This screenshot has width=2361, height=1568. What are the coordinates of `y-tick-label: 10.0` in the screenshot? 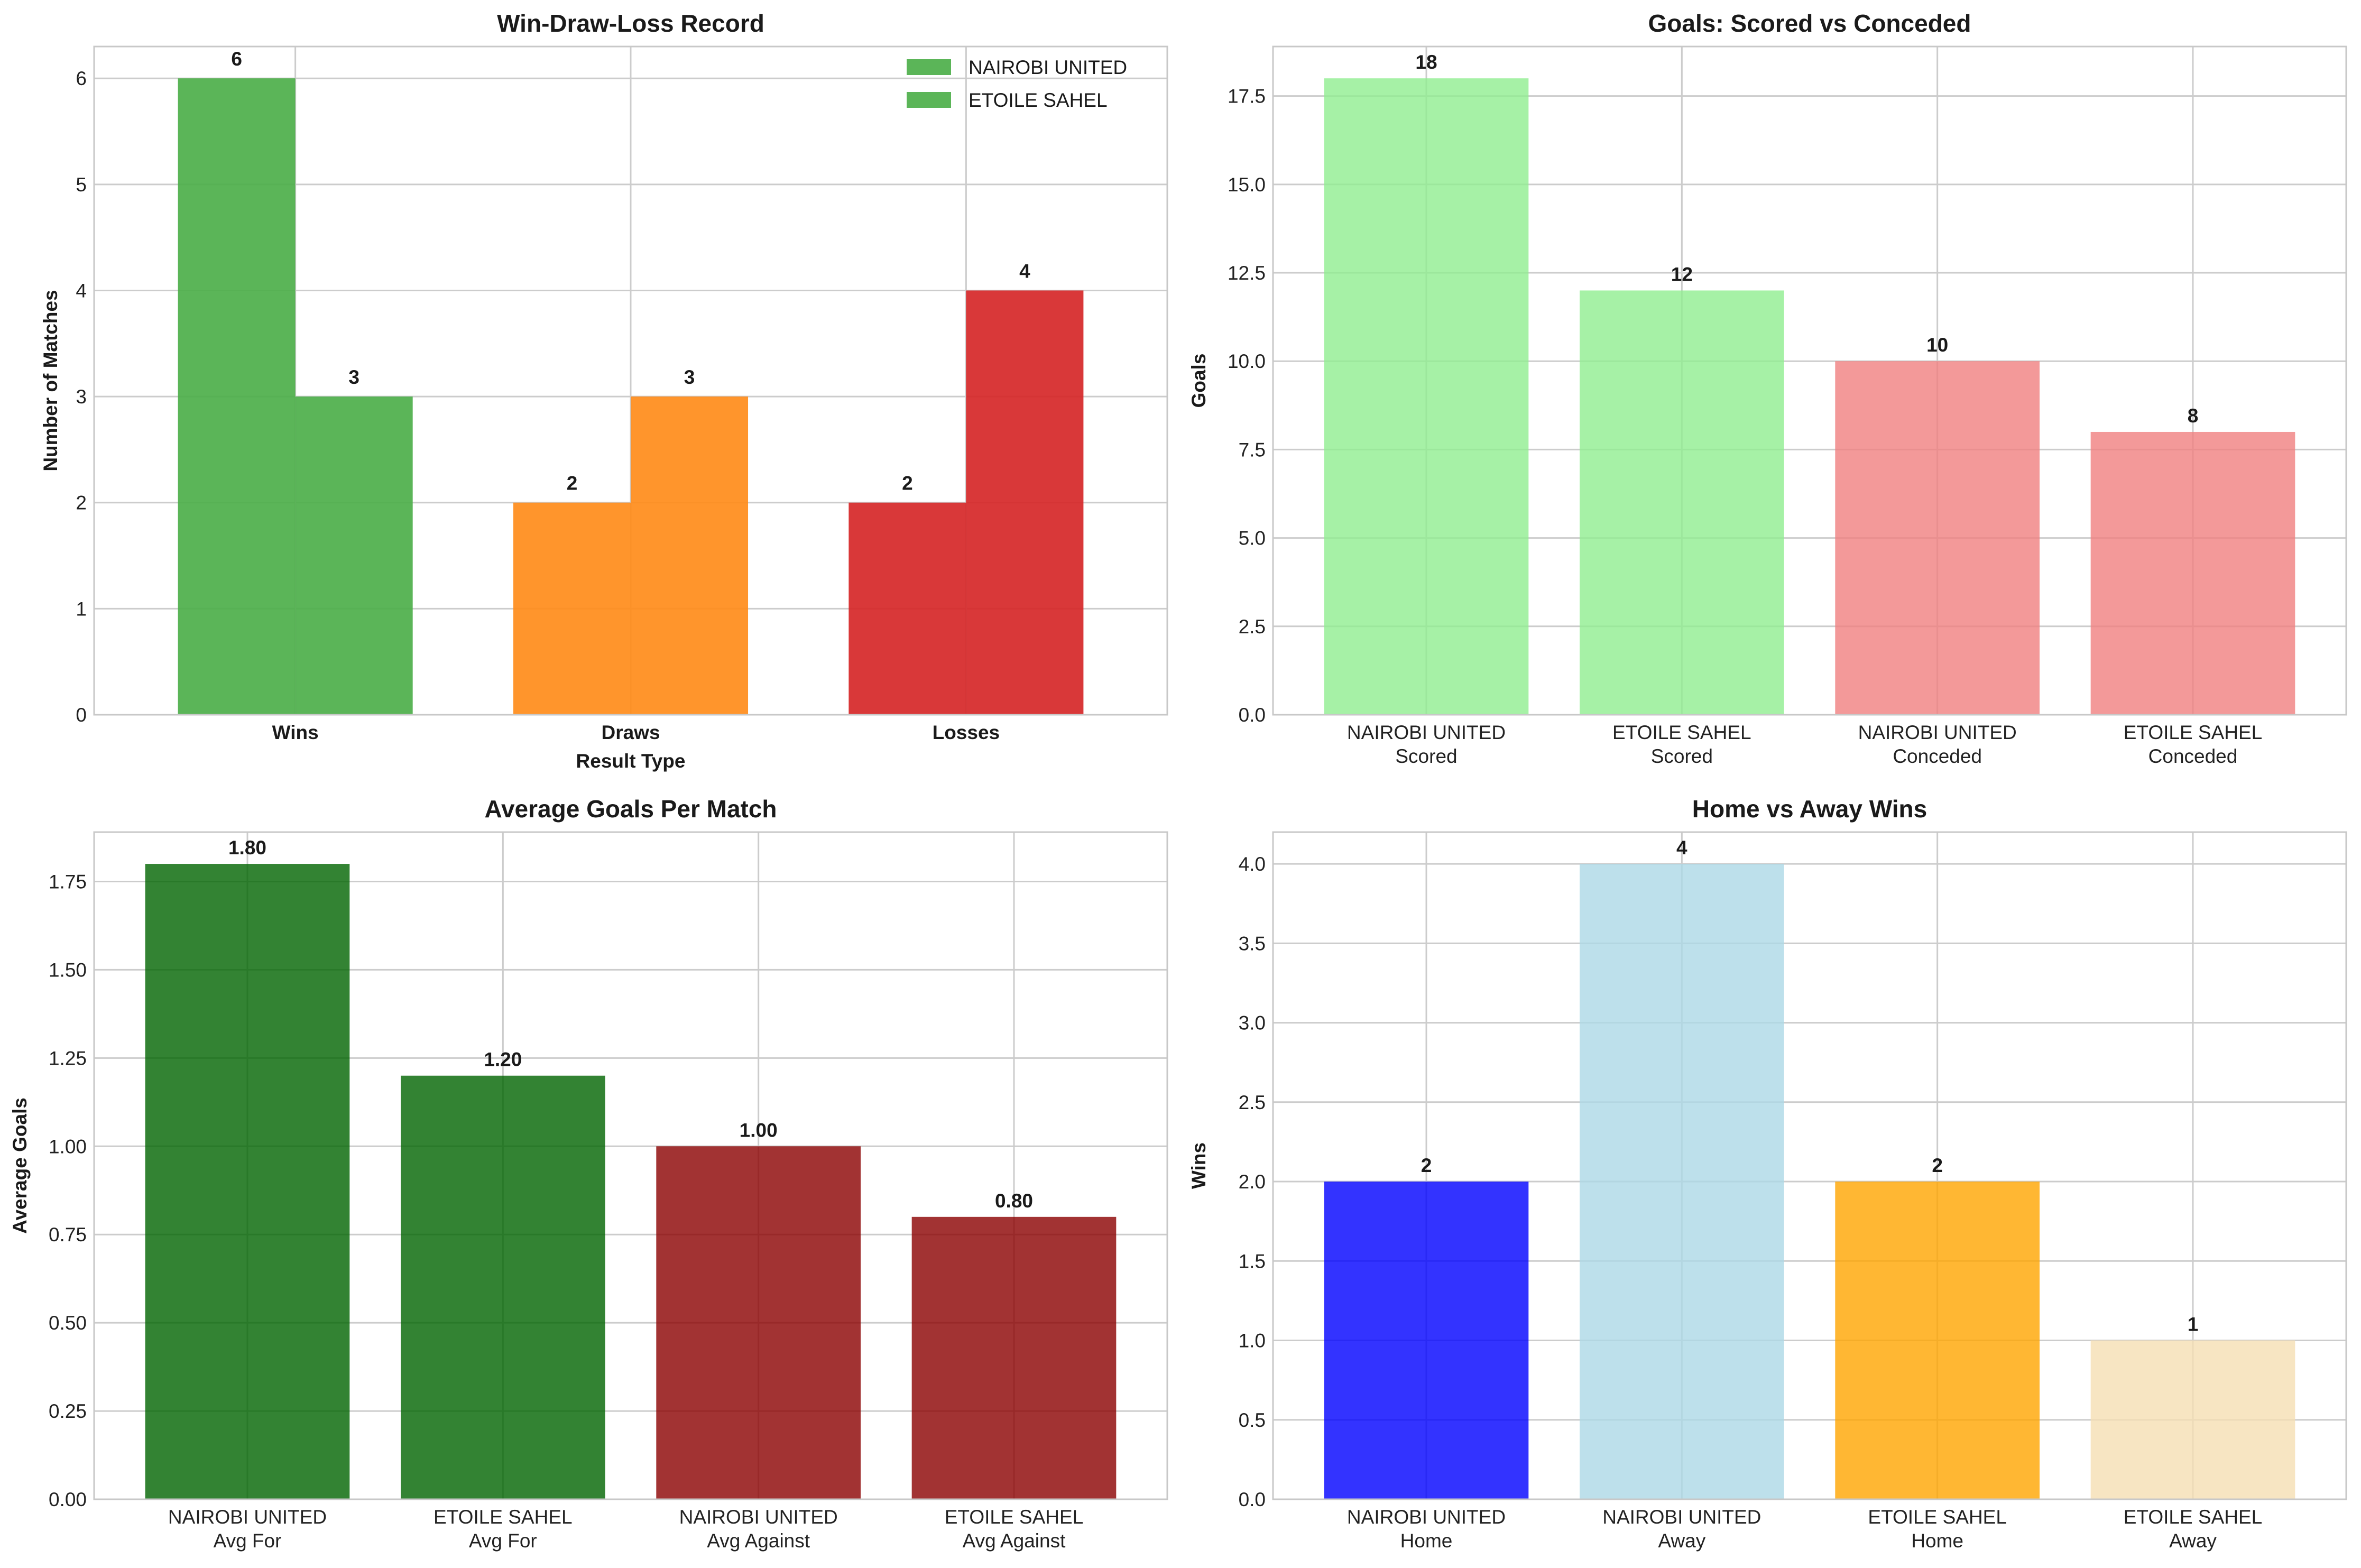 It's located at (1247, 361).